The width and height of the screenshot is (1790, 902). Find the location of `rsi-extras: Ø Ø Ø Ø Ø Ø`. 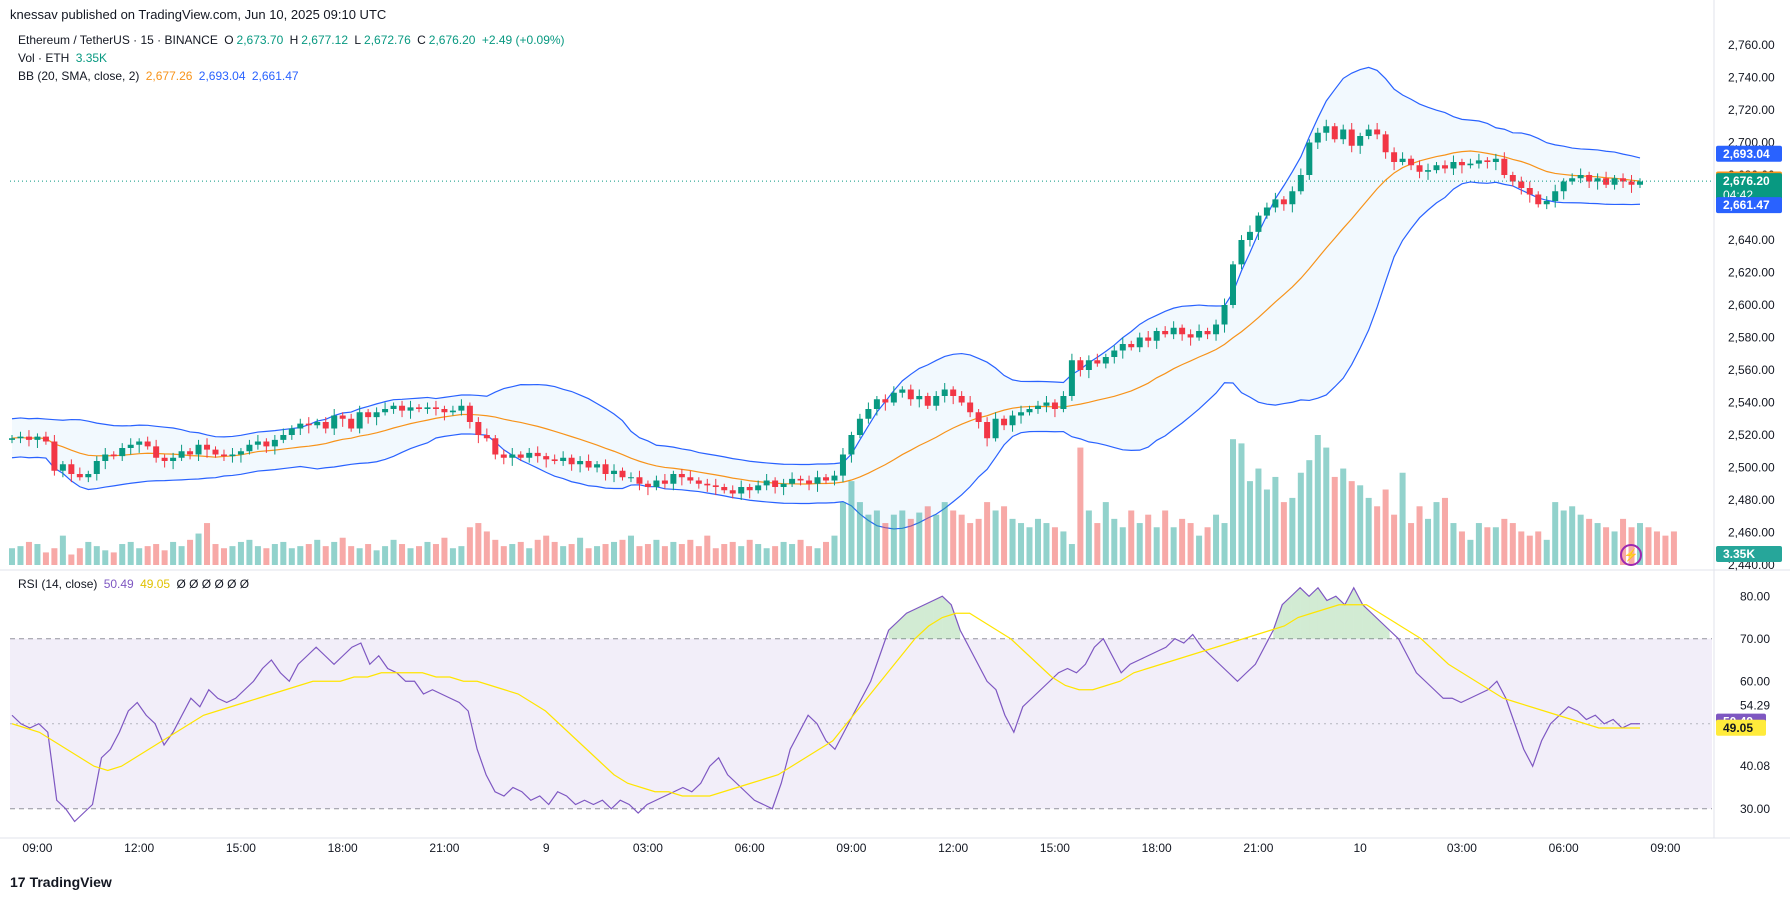

rsi-extras: Ø Ø Ø Ø Ø Ø is located at coordinates (213, 584).